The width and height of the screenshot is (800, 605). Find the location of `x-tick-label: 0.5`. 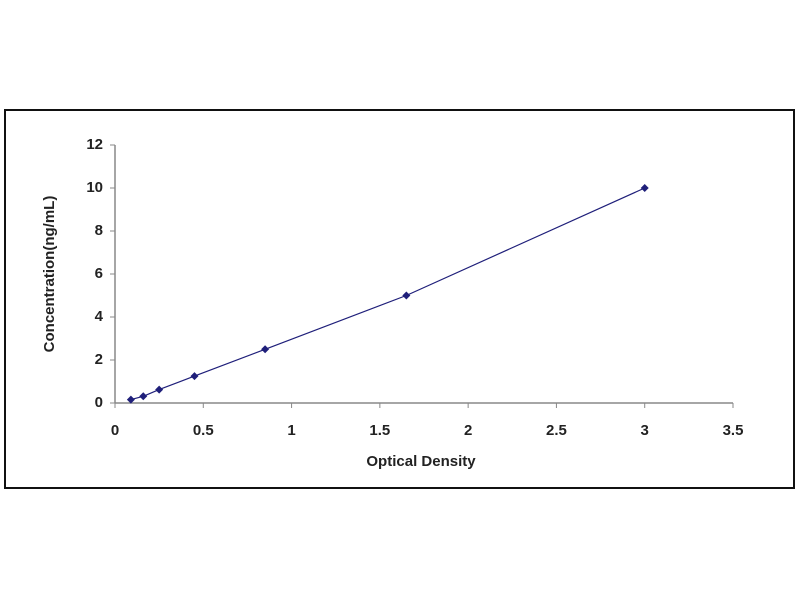

x-tick-label: 0.5 is located at coordinates (203, 430).